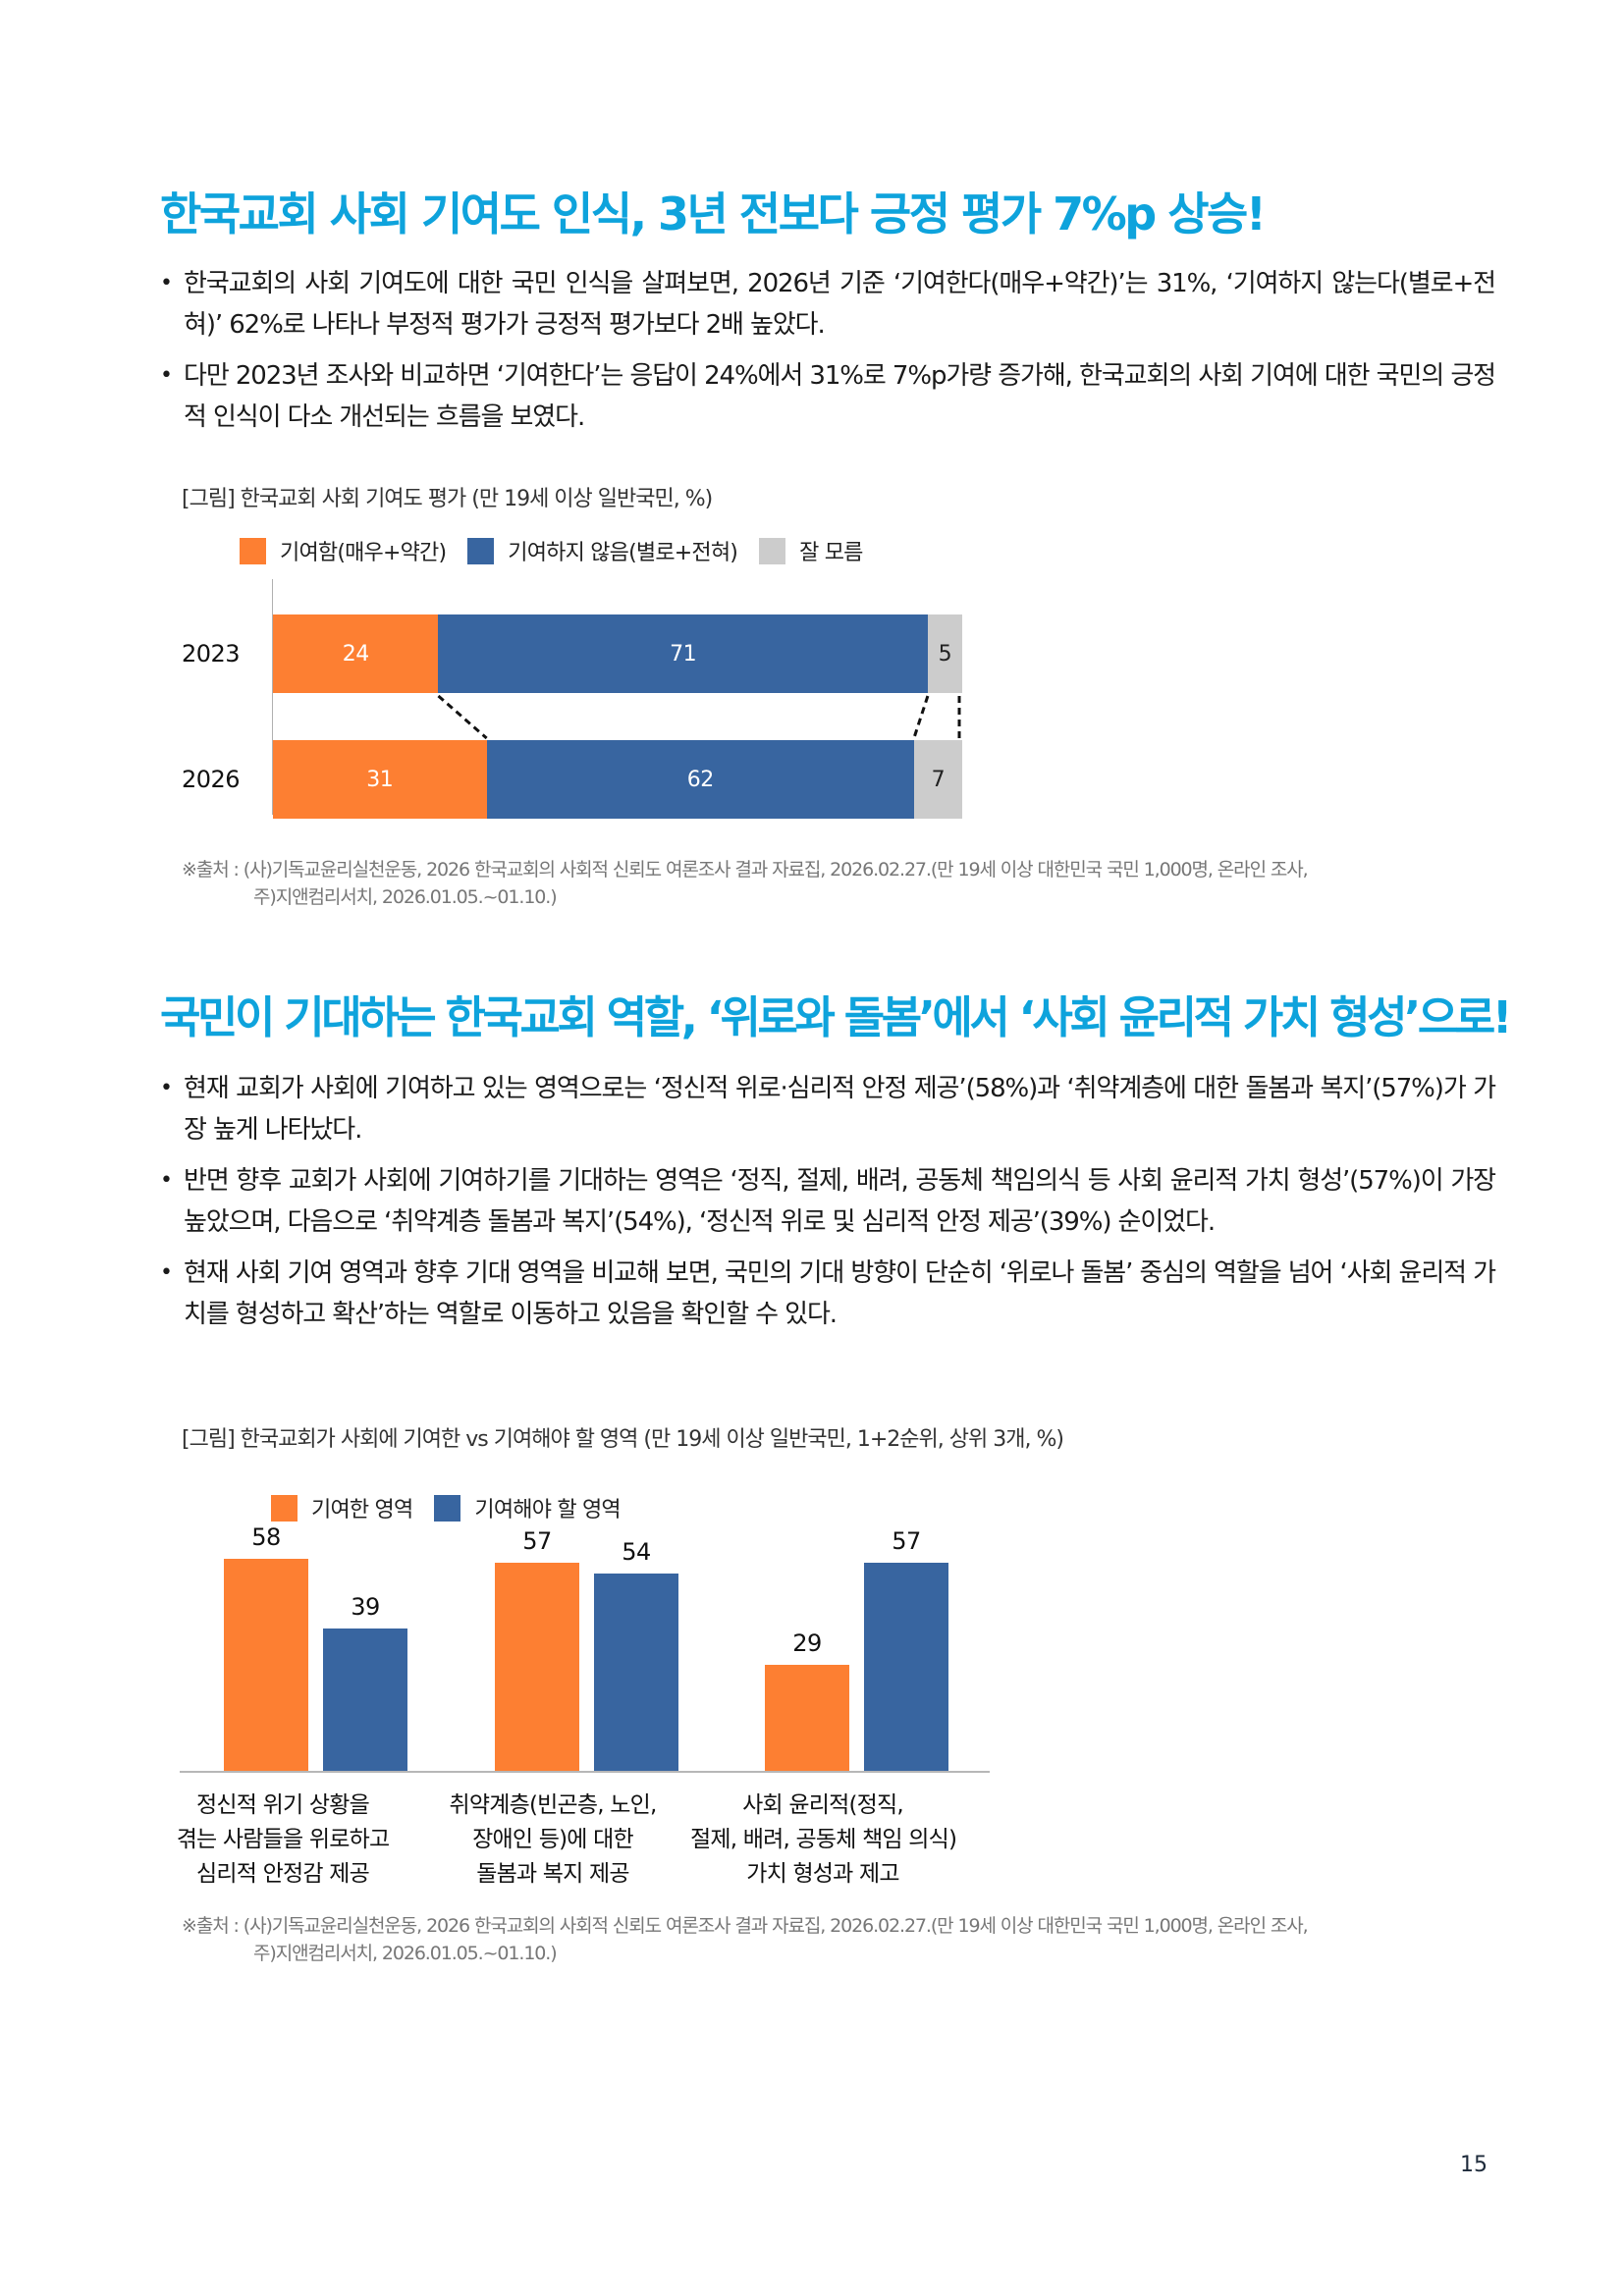 Image resolution: width=1623 pixels, height=2296 pixels. Describe the element at coordinates (356, 653) in the screenshot. I see `segment-contribute: 24` at that location.